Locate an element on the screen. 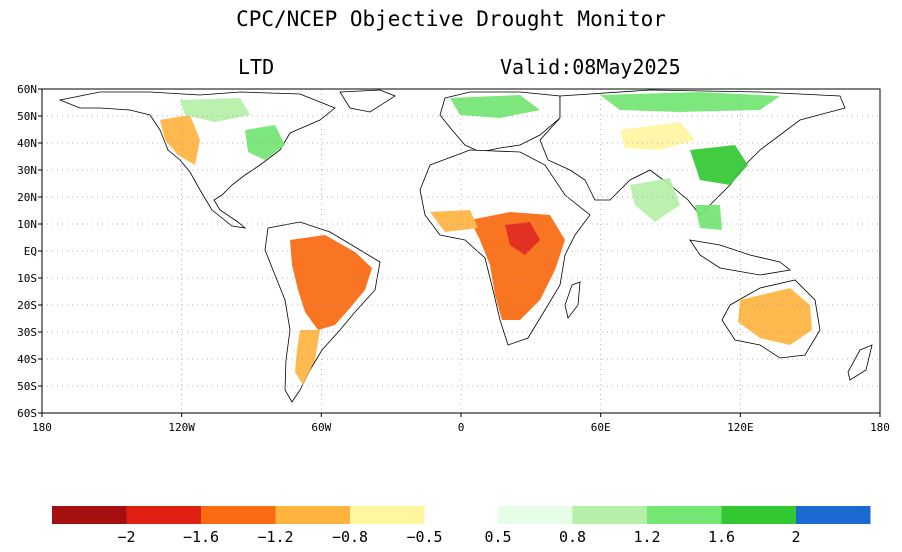 The image size is (902, 552). lon-tick-label: 0 is located at coordinates (461, 427).